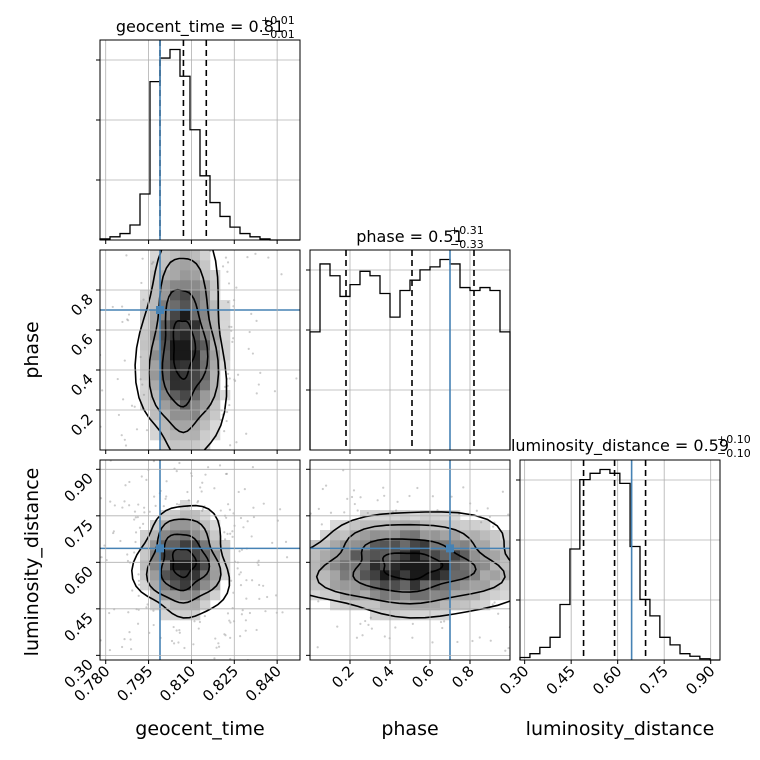  Describe the element at coordinates (408, 351) in the screenshot. I see `histogram-phase` at that location.